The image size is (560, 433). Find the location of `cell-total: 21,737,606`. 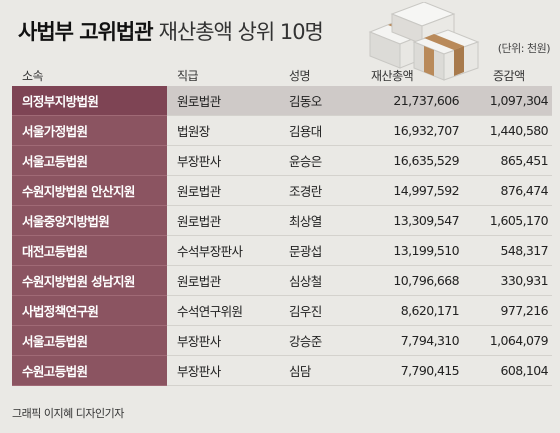

cell-total: 21,737,606 is located at coordinates (413, 101).